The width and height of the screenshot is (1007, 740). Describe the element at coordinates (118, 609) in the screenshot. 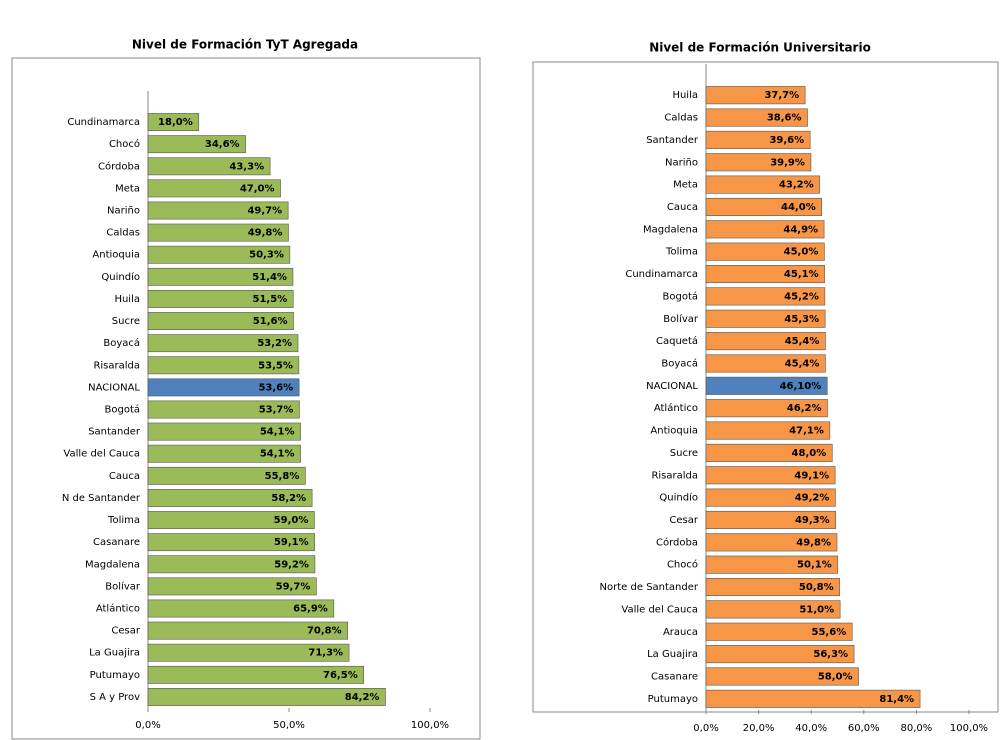

I see `y-tick-label: Atlántico` at that location.